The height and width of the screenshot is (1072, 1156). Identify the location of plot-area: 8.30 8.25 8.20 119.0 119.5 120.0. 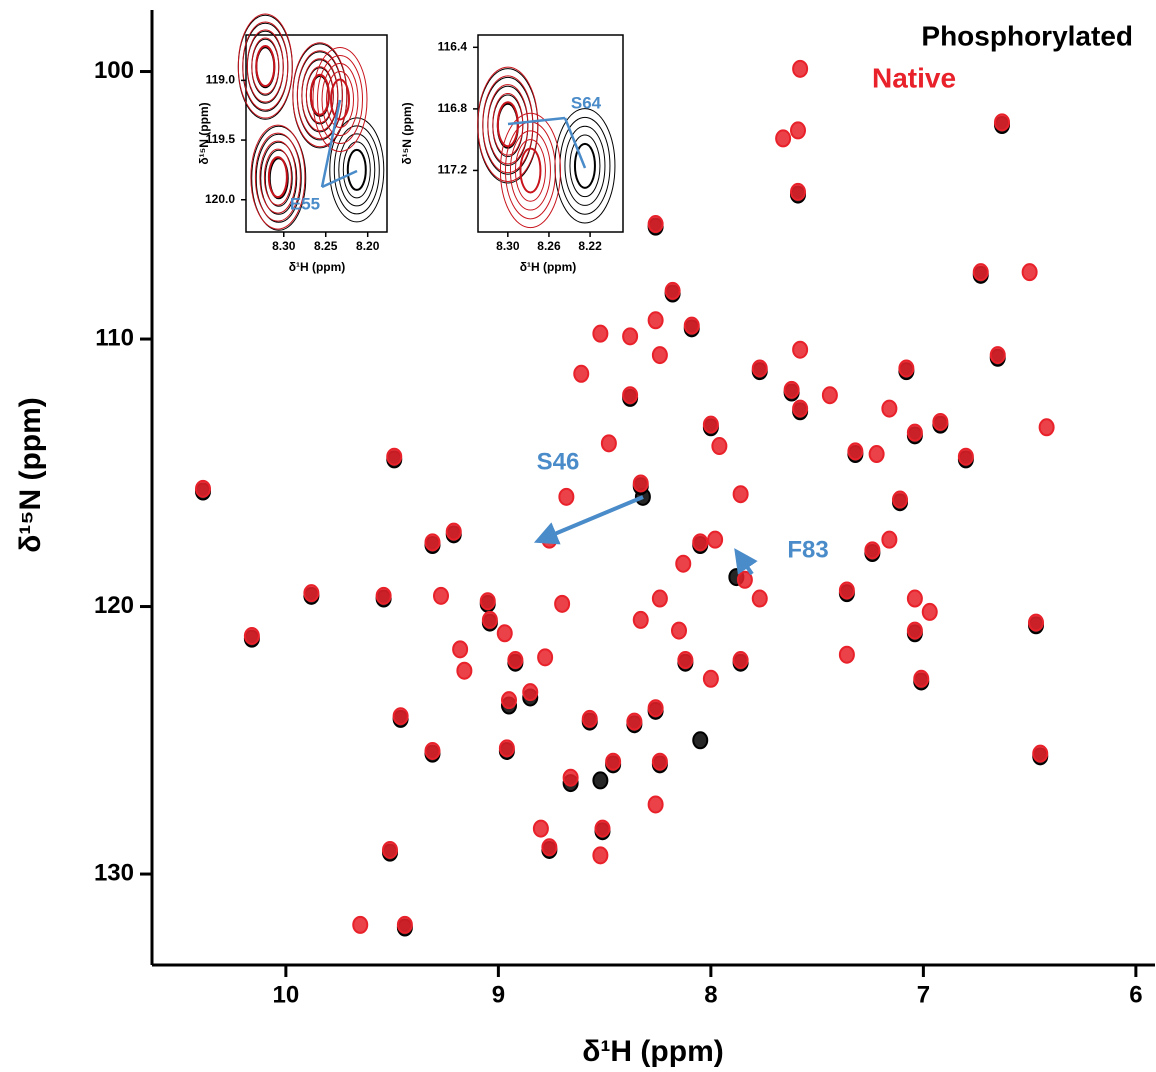
(296, 133).